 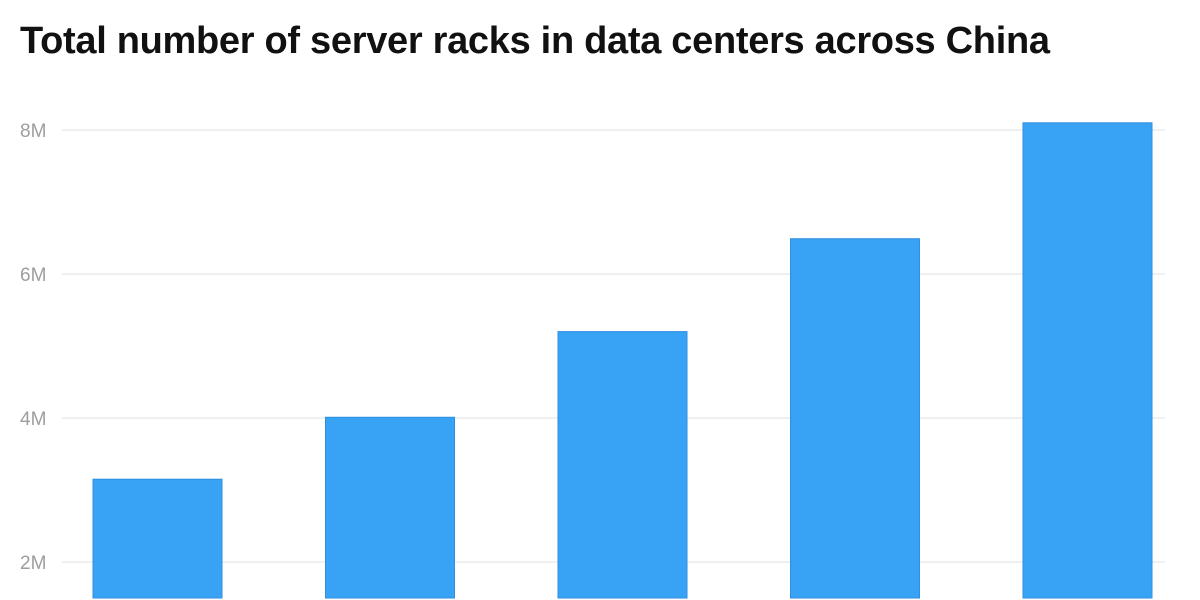 I want to click on y-tick-label: 4M, so click(x=33, y=419).